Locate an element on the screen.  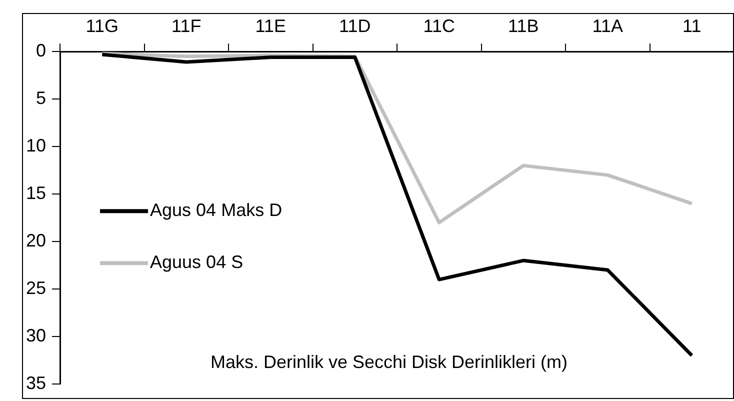
x-tick-label: 11 is located at coordinates (692, 26).